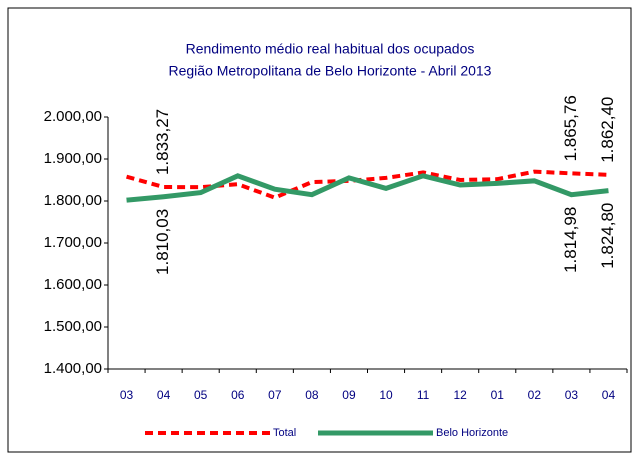 The width and height of the screenshot is (635, 459). I want to click on y-tick-label: 2.000,00, so click(73, 116).